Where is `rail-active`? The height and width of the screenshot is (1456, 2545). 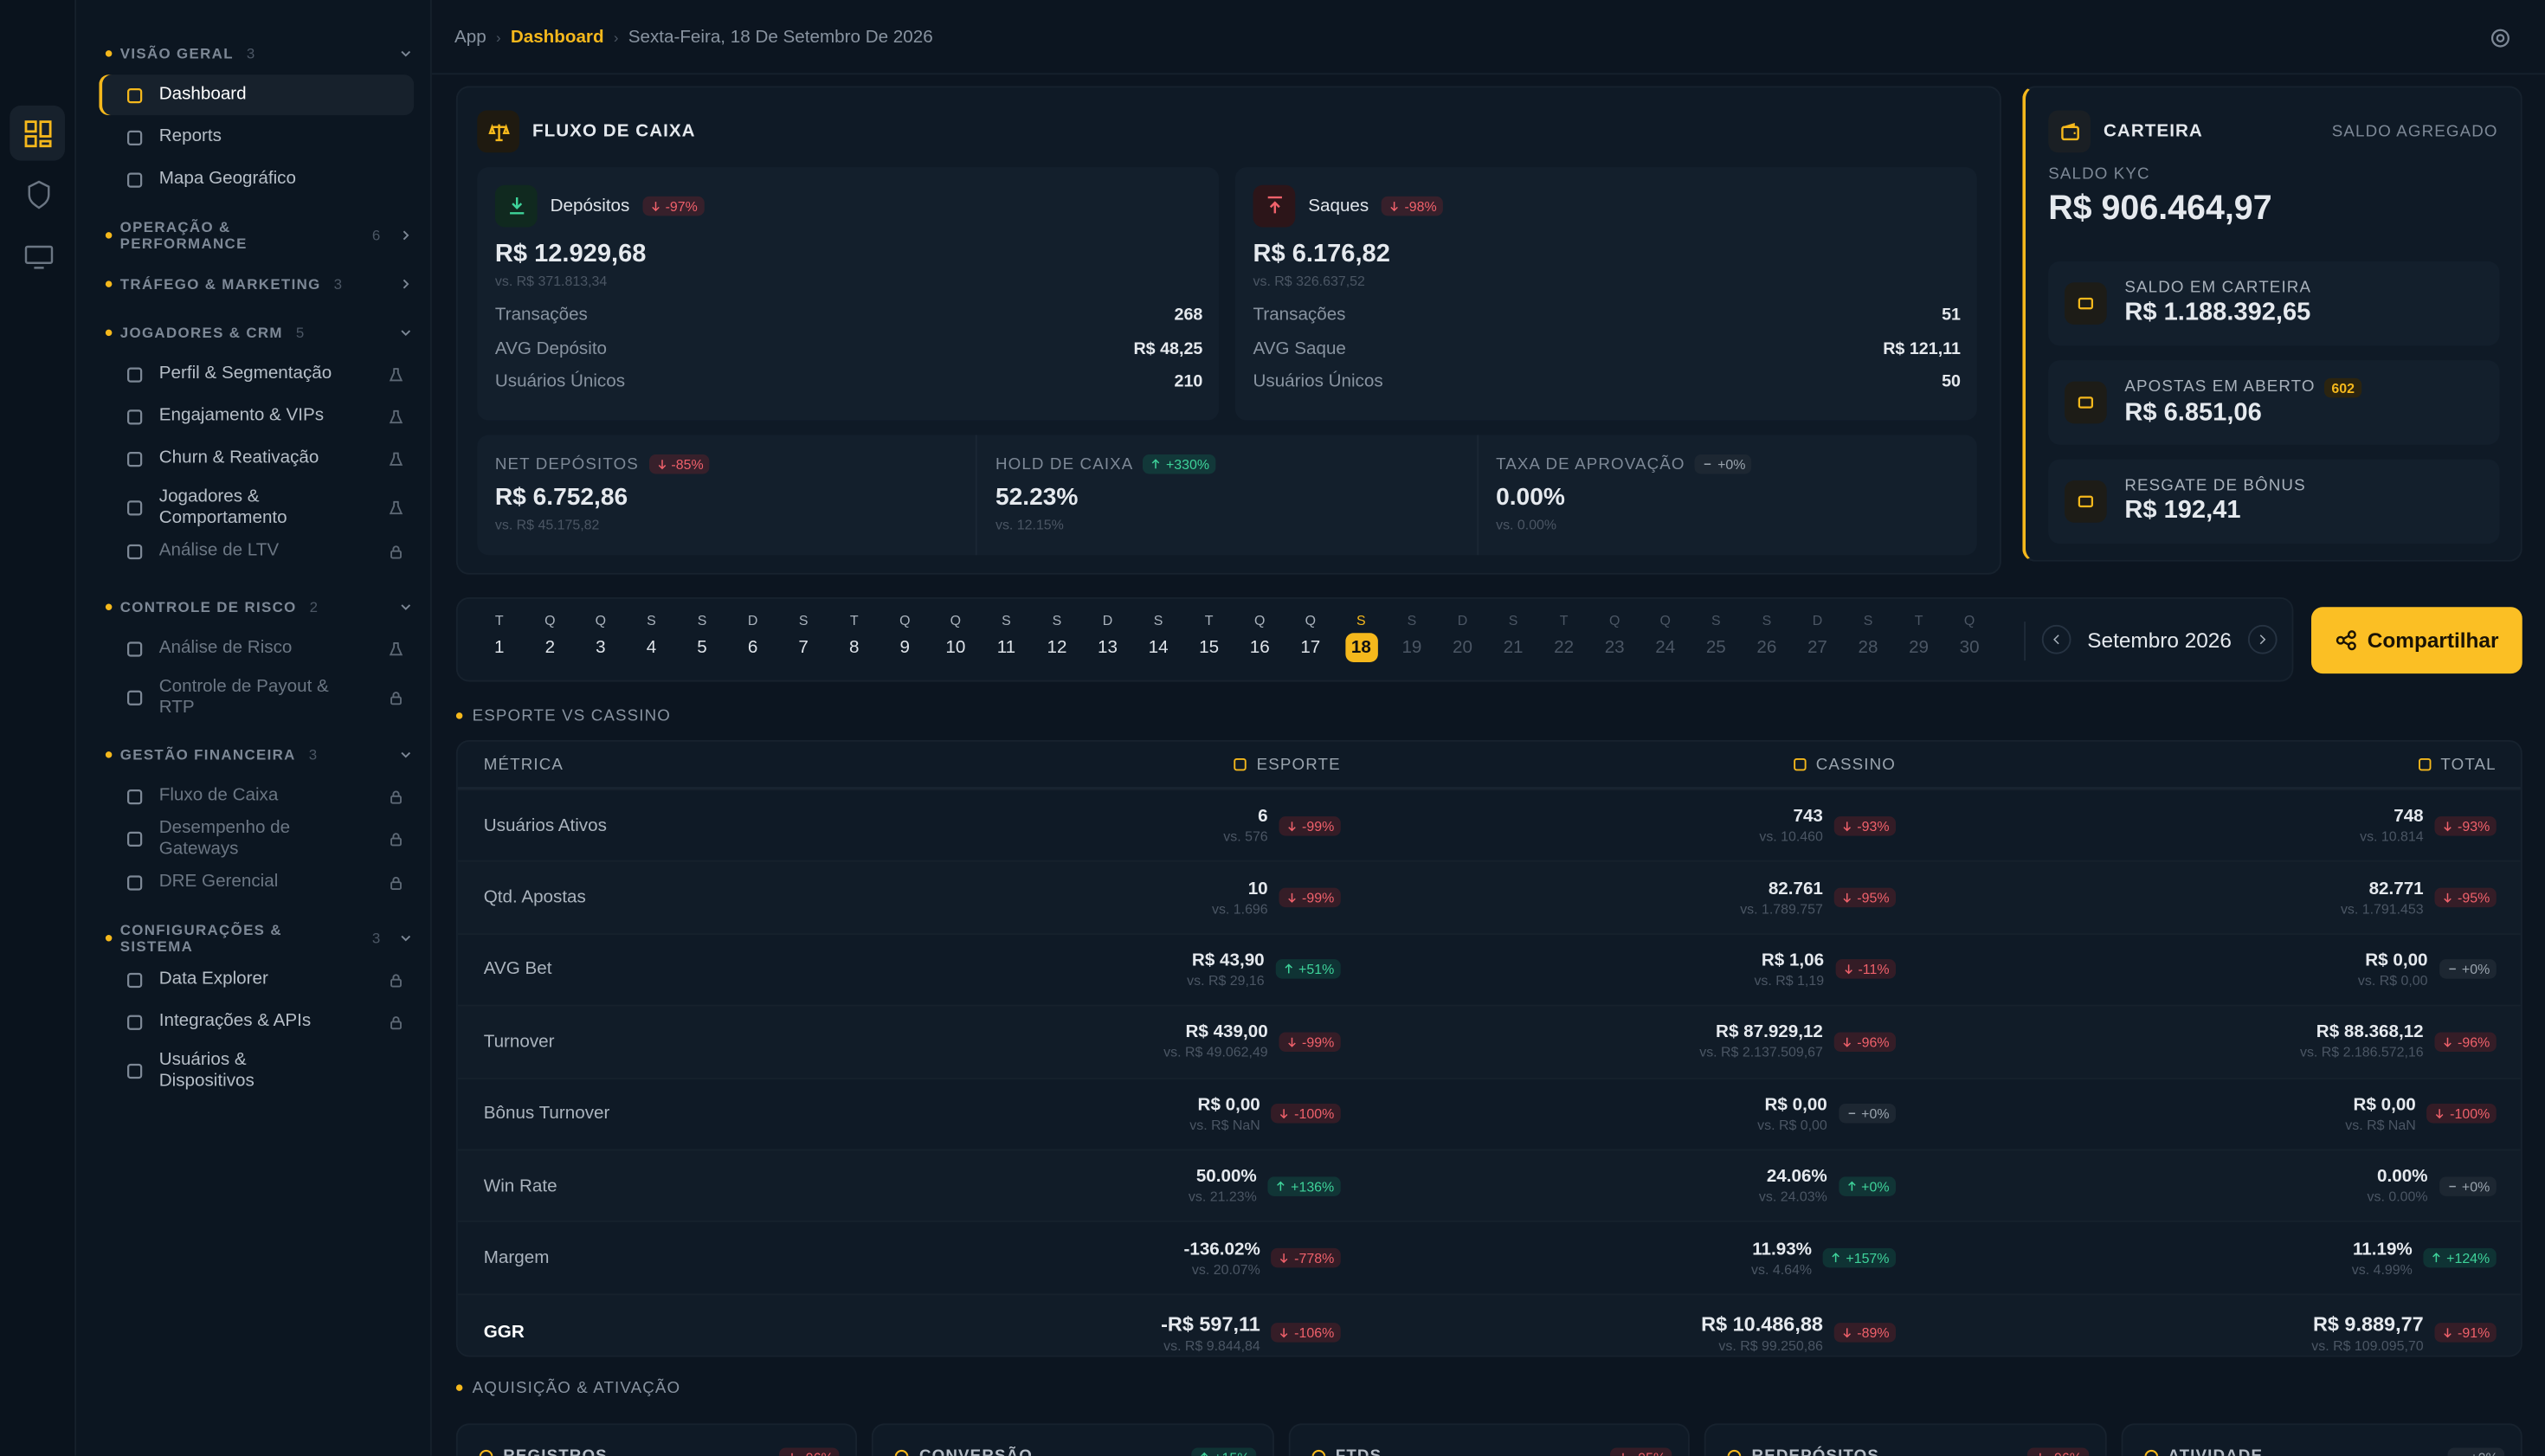 rail-active is located at coordinates (38, 133).